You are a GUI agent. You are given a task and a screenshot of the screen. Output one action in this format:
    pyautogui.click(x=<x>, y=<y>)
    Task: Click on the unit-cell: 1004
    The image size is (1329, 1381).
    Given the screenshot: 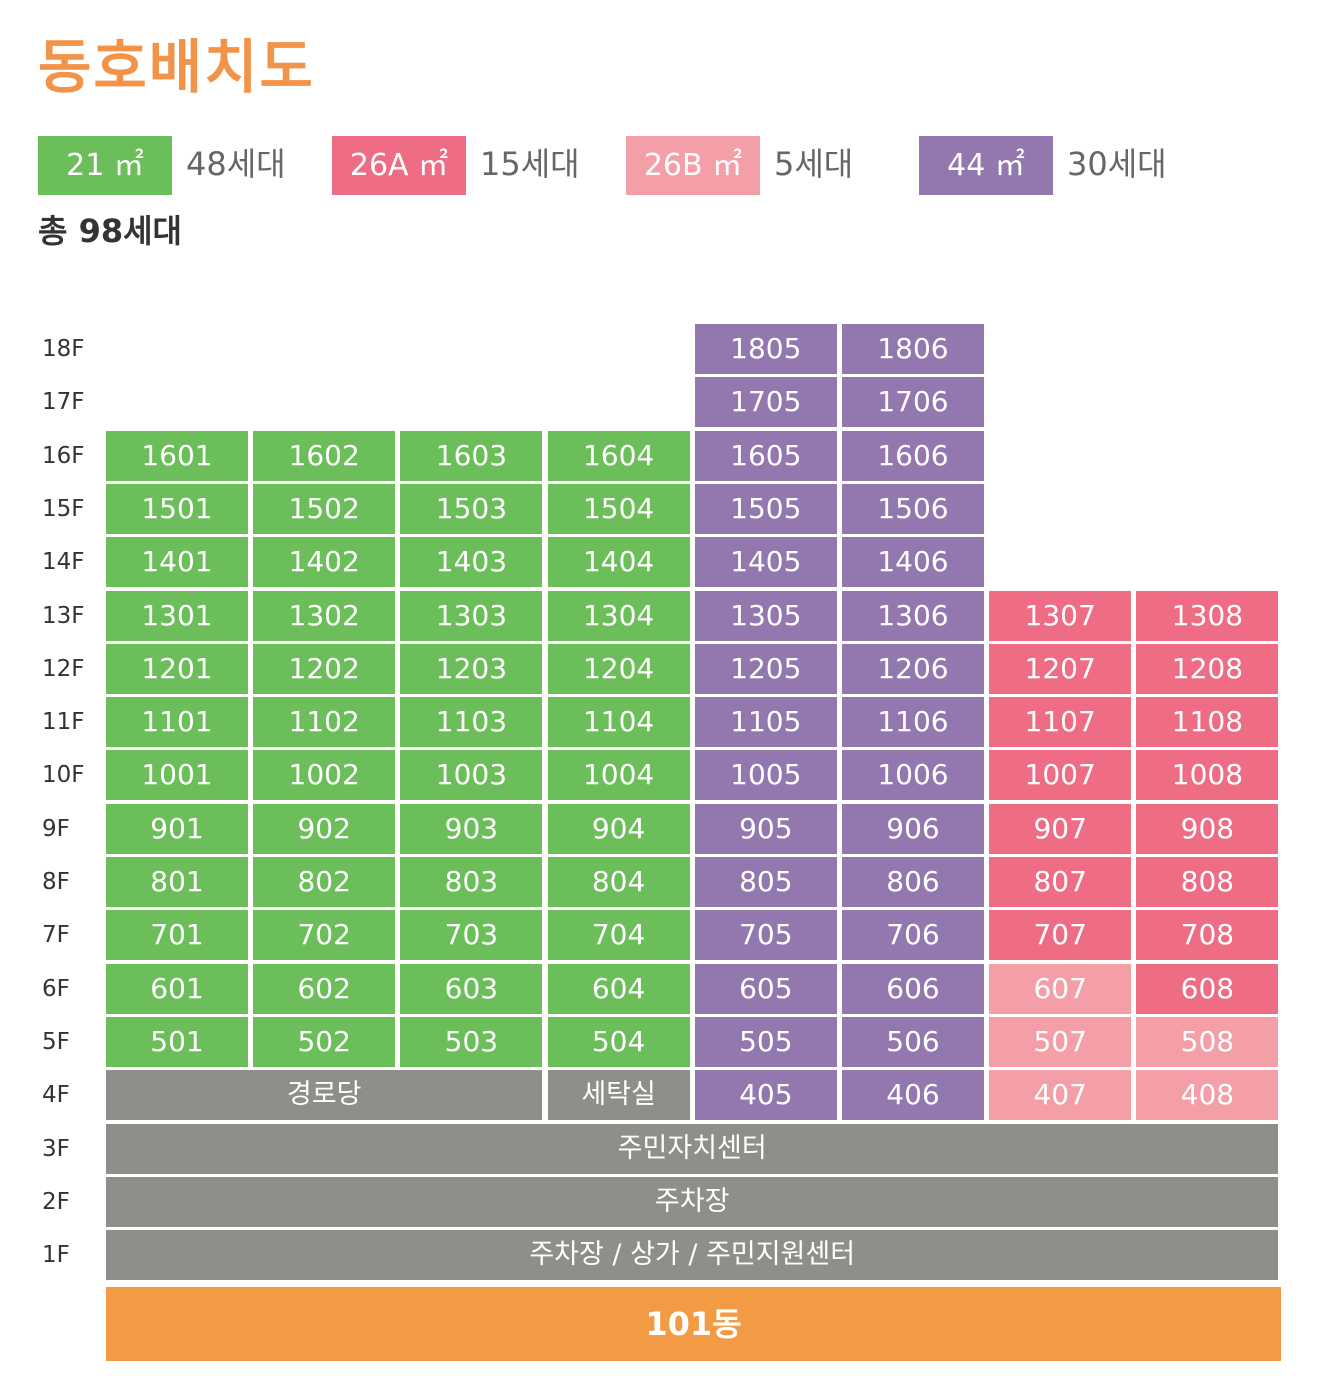 What is the action you would take?
    pyautogui.click(x=618, y=775)
    